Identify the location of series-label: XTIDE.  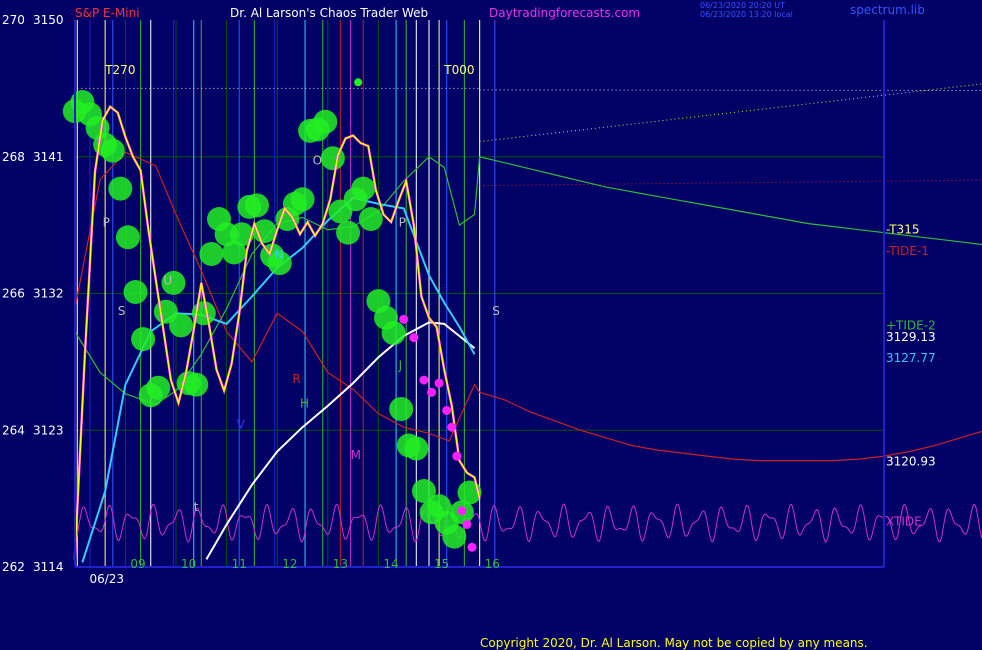
(904, 521).